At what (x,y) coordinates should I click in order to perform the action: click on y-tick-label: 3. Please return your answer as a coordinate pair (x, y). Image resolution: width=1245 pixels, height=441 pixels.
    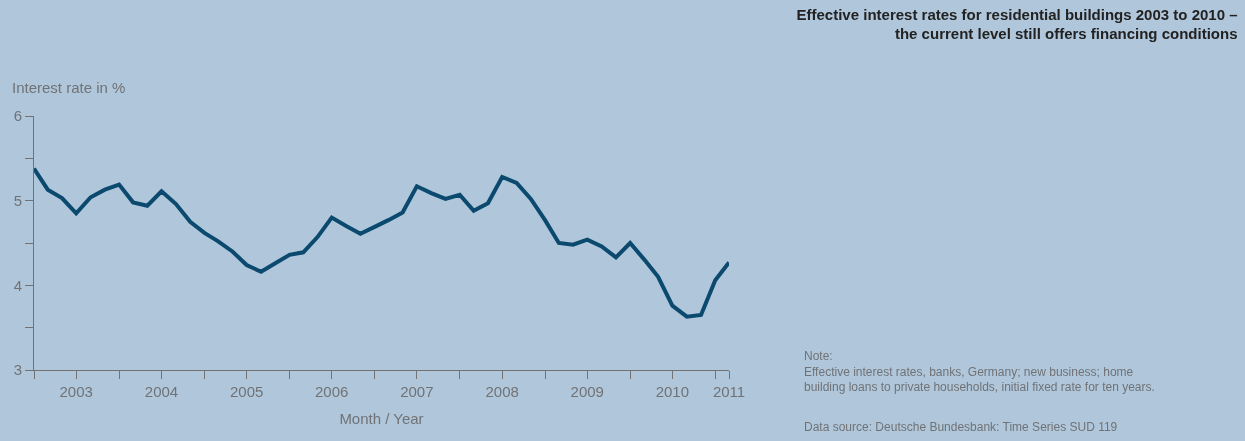
    Looking at the image, I should click on (17, 370).